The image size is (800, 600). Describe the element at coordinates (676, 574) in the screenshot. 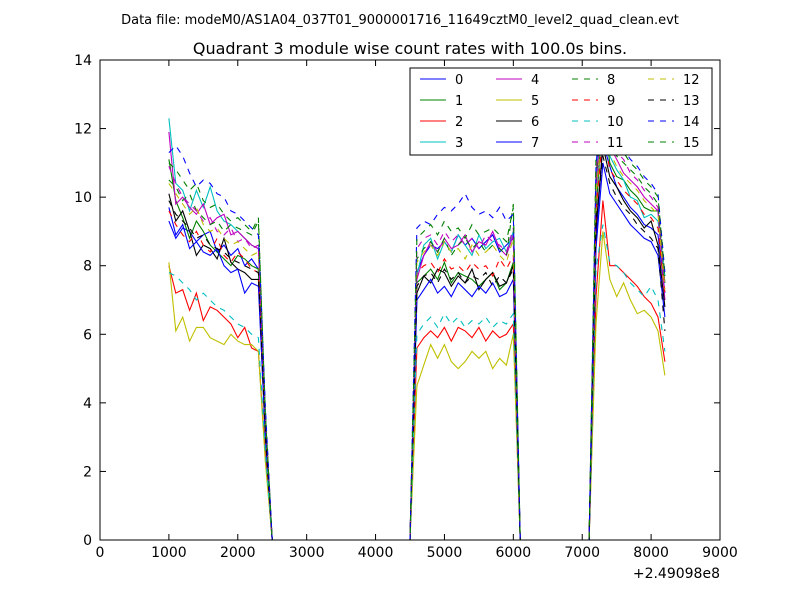

I see `x-offset-label: +2.49098e8` at that location.